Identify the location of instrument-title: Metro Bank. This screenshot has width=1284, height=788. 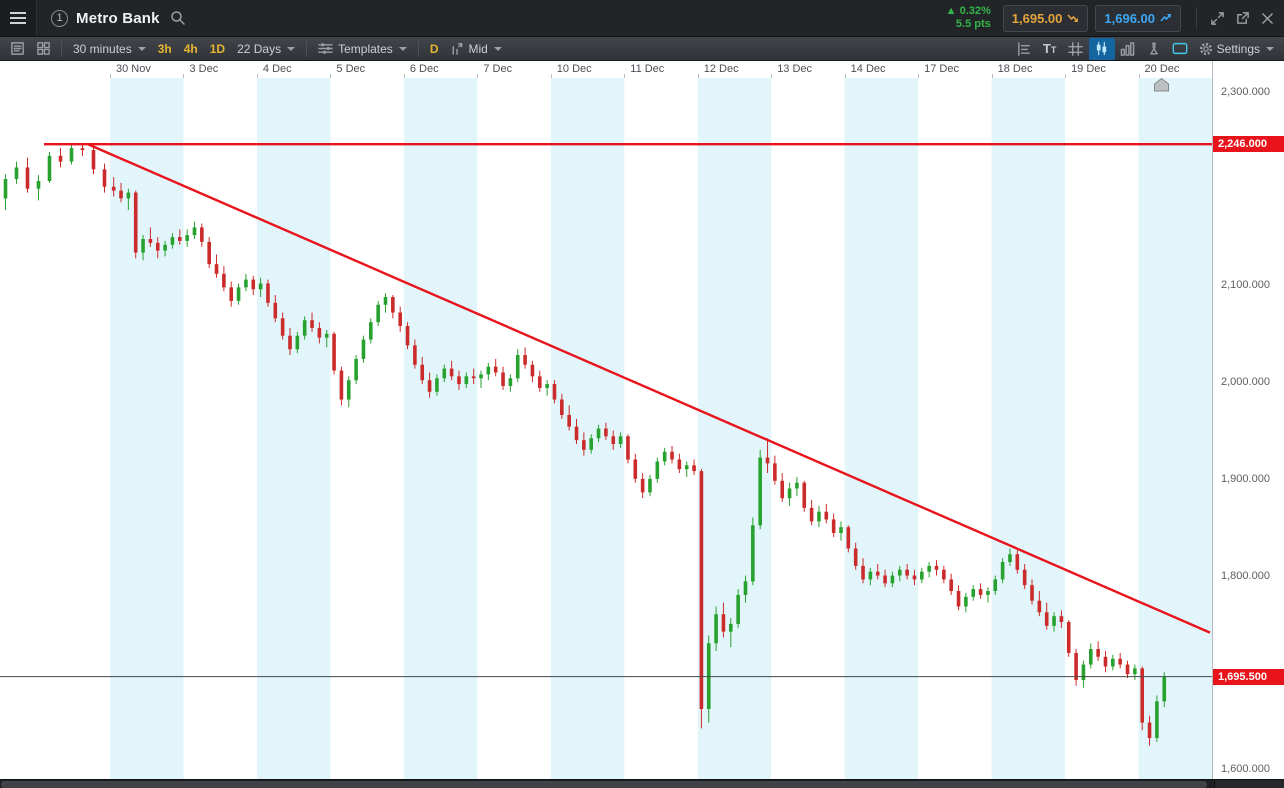
(118, 18).